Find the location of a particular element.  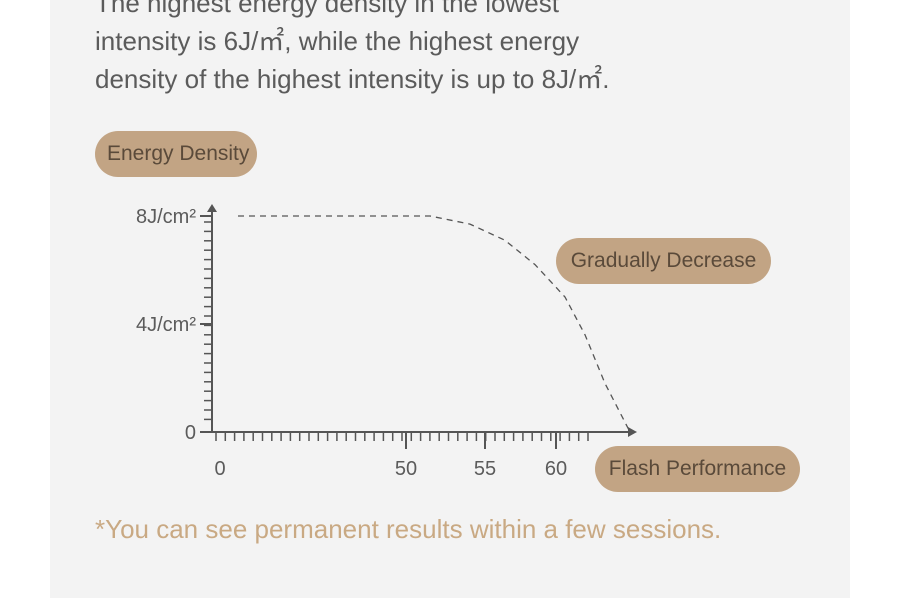

y-axis-minor-ticks is located at coordinates (208, 321).